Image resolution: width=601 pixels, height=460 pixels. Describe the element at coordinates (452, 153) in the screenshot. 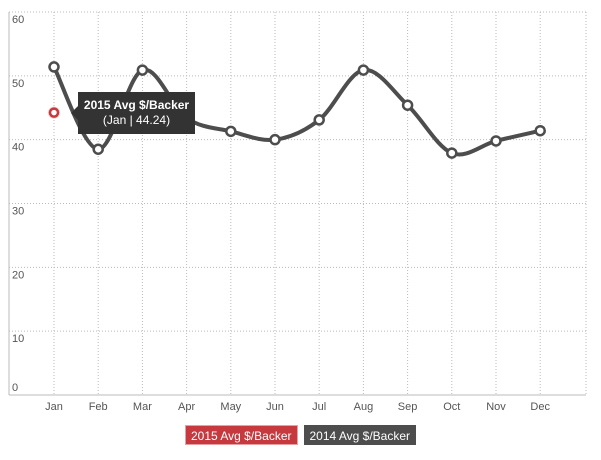

I see `point-2014-oct` at that location.